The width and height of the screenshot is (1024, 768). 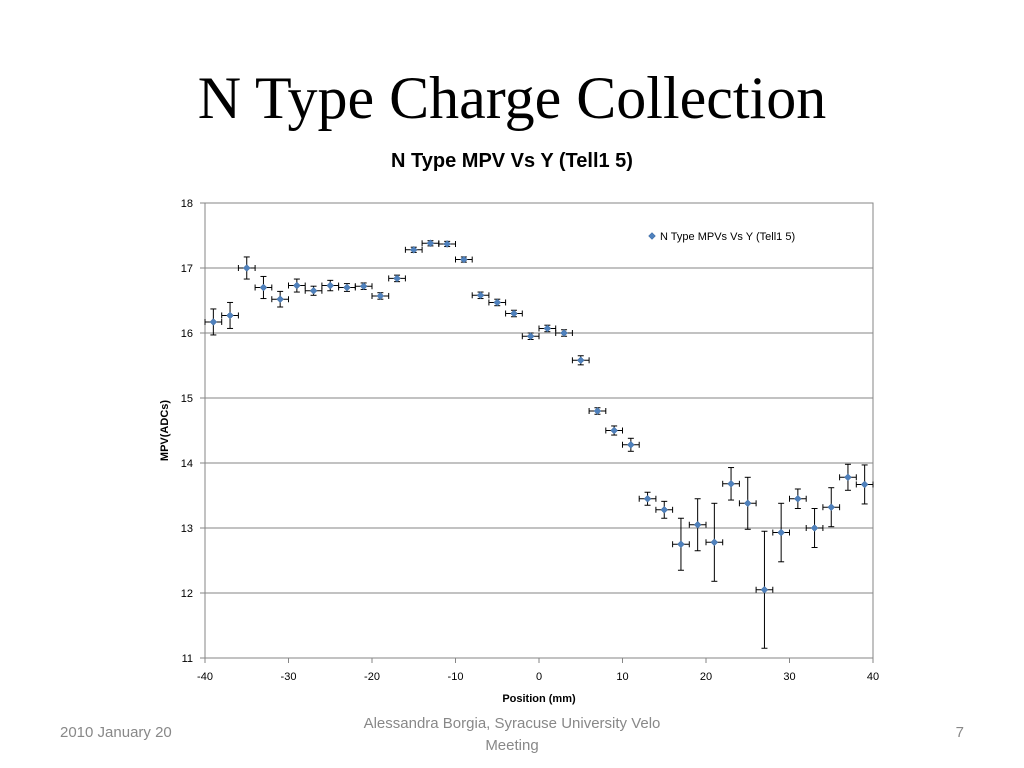 I want to click on y-tick-label: 17, so click(x=187, y=269).